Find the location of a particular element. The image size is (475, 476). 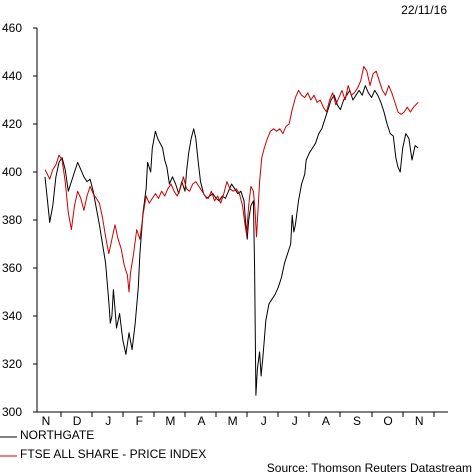

x-tick-label-11: O is located at coordinates (387, 421).